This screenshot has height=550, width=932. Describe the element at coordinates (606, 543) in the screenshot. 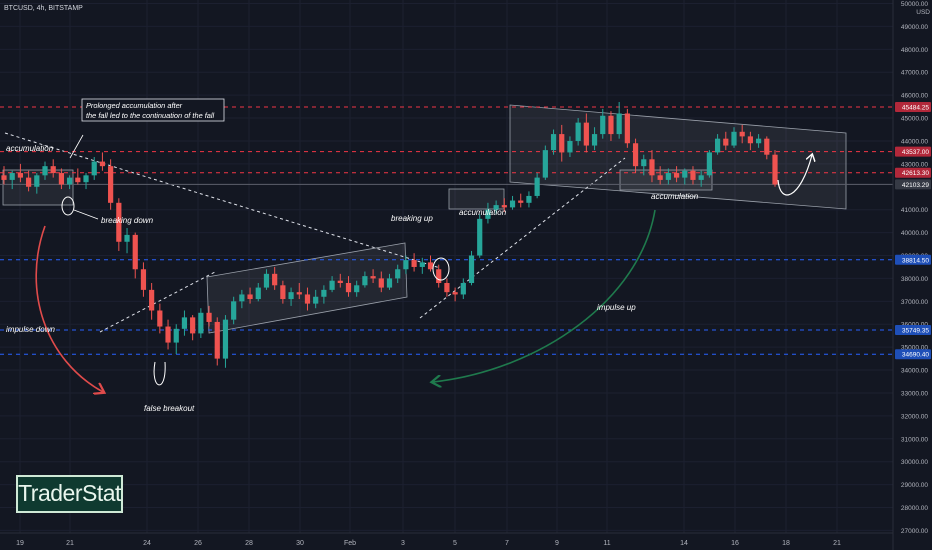

I see `time-tick-label: 11` at that location.